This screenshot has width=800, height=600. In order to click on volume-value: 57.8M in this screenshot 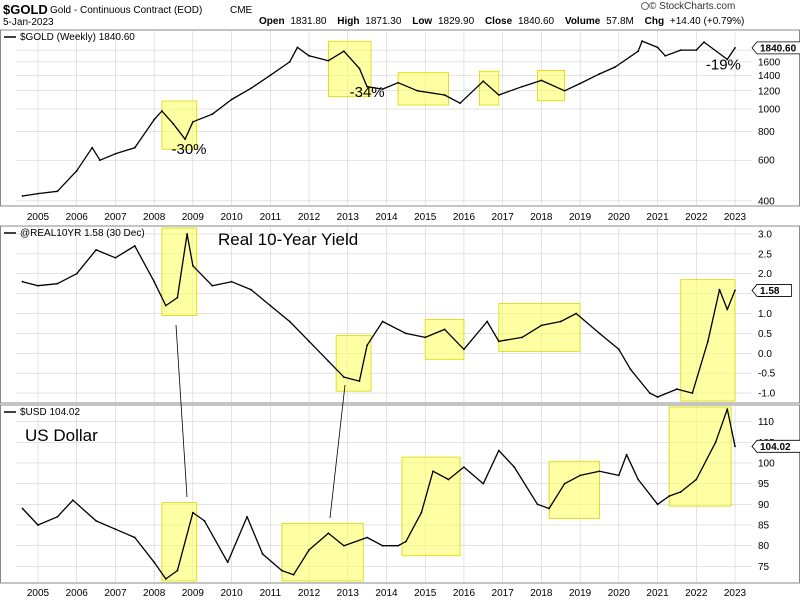, I will do `click(620, 21)`.